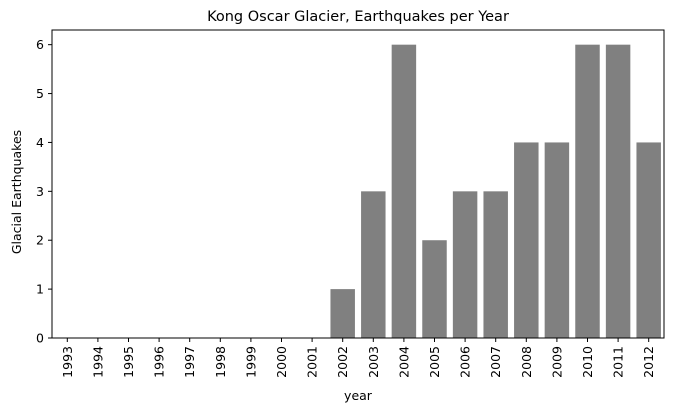  I want to click on bar-2010, so click(587, 191).